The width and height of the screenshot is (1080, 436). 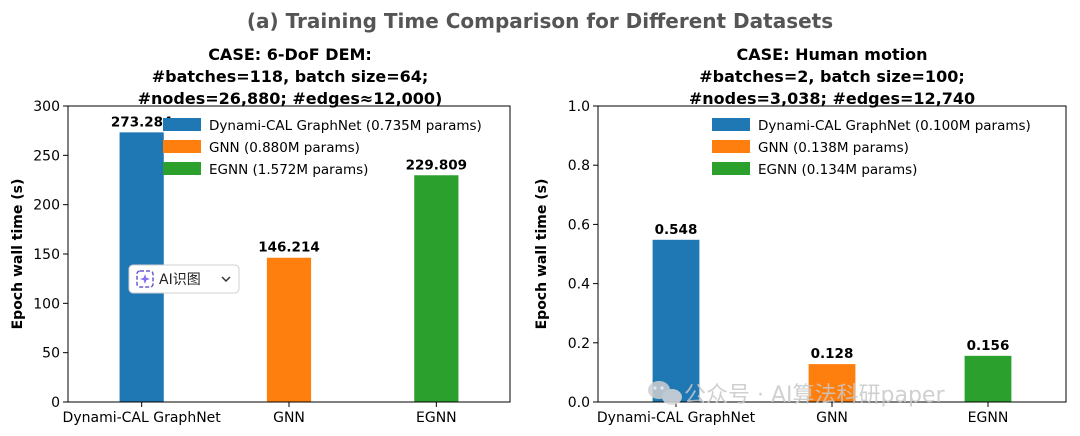 What do you see at coordinates (226, 279) in the screenshot?
I see `chevron-down-icon` at bounding box center [226, 279].